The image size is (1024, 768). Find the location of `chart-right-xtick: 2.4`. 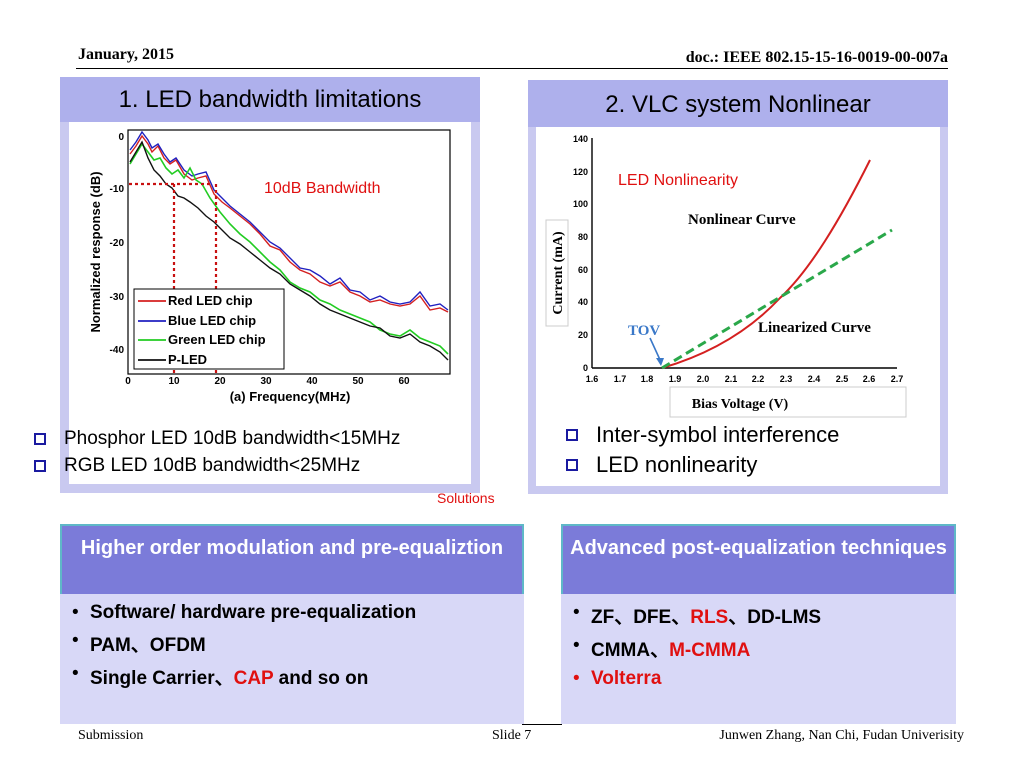

chart-right-xtick: 2.4 is located at coordinates (814, 379).